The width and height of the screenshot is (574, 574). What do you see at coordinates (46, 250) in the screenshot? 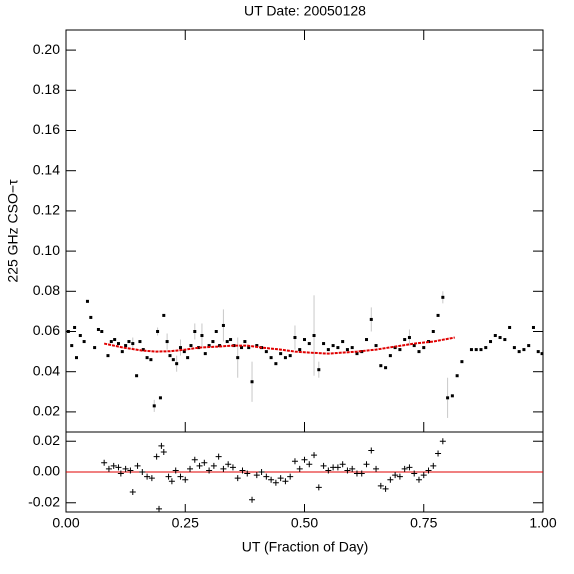
I see `y-tick-label: 0.10` at bounding box center [46, 250].